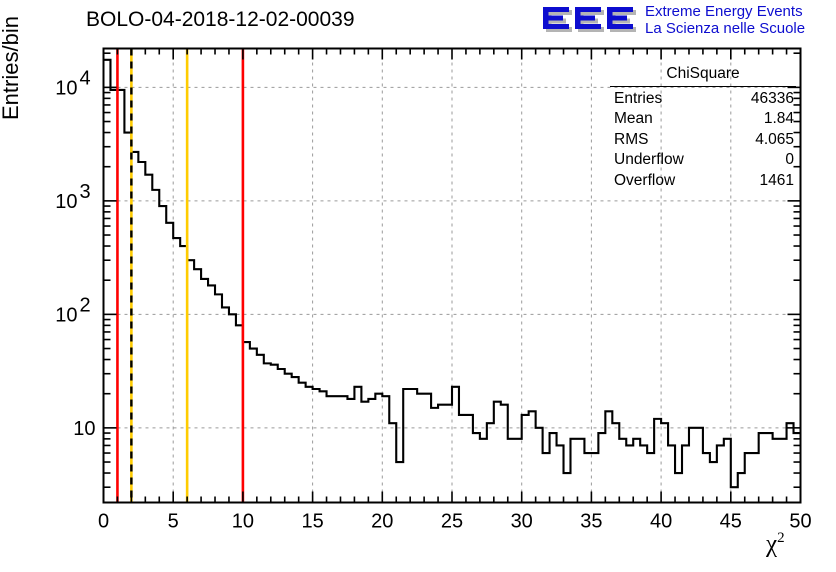 The height and width of the screenshot is (572, 836). What do you see at coordinates (452, 522) in the screenshot?
I see `x-tick-label: 25` at bounding box center [452, 522].